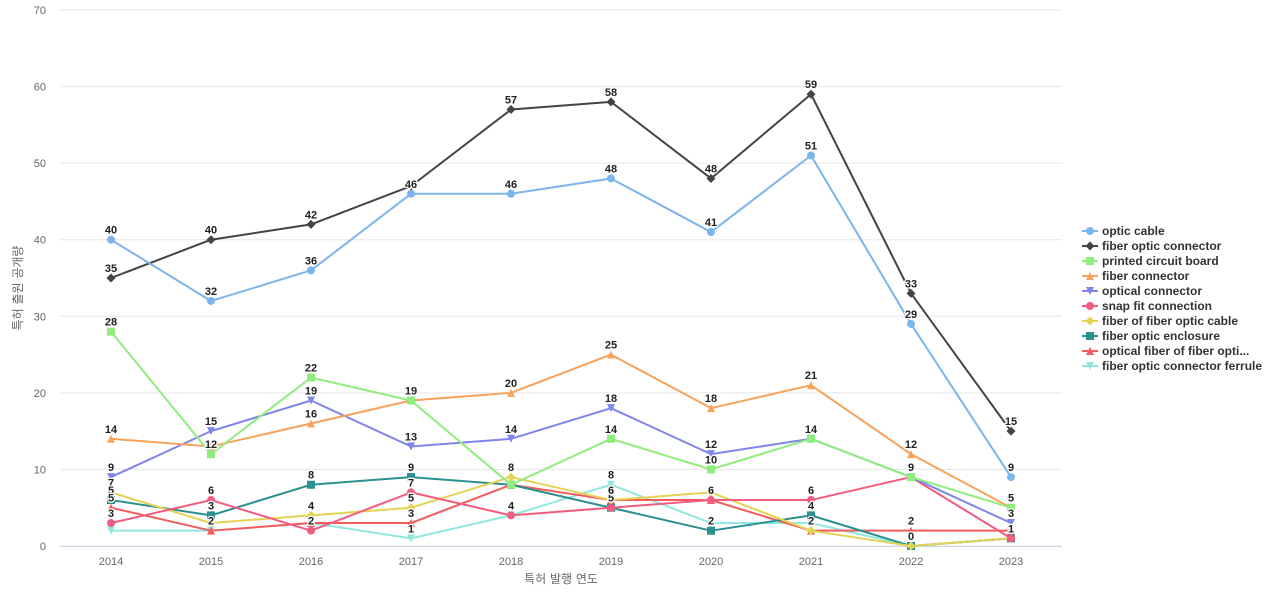 This screenshot has width=1280, height=600. Describe the element at coordinates (1172, 366) in the screenshot. I see `legend-item: fiber optic connector ferrule` at that location.